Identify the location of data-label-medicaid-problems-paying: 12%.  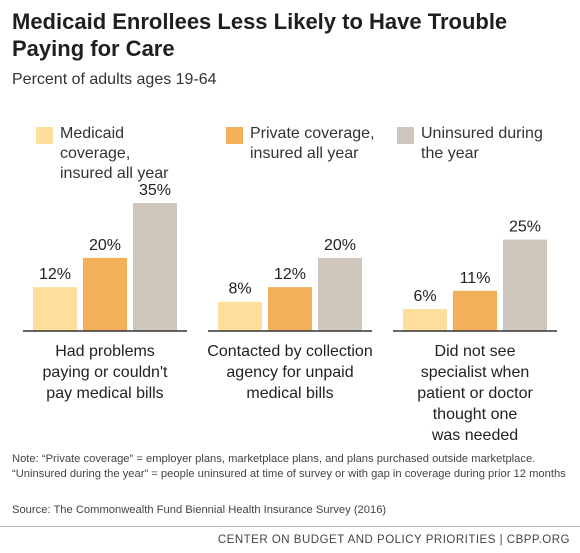
(55, 274).